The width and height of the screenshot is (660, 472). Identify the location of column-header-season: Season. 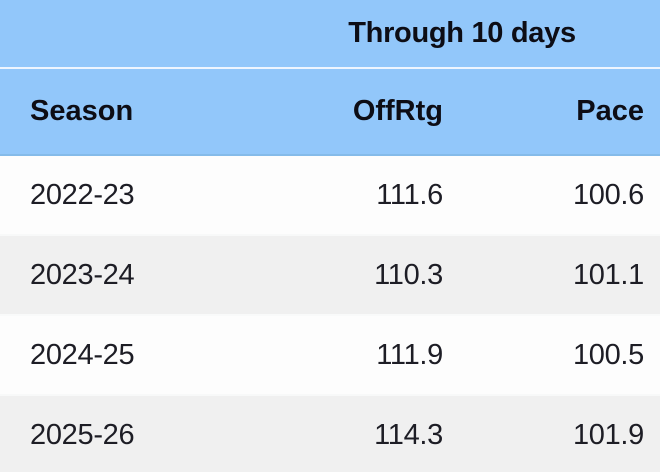
(115, 111).